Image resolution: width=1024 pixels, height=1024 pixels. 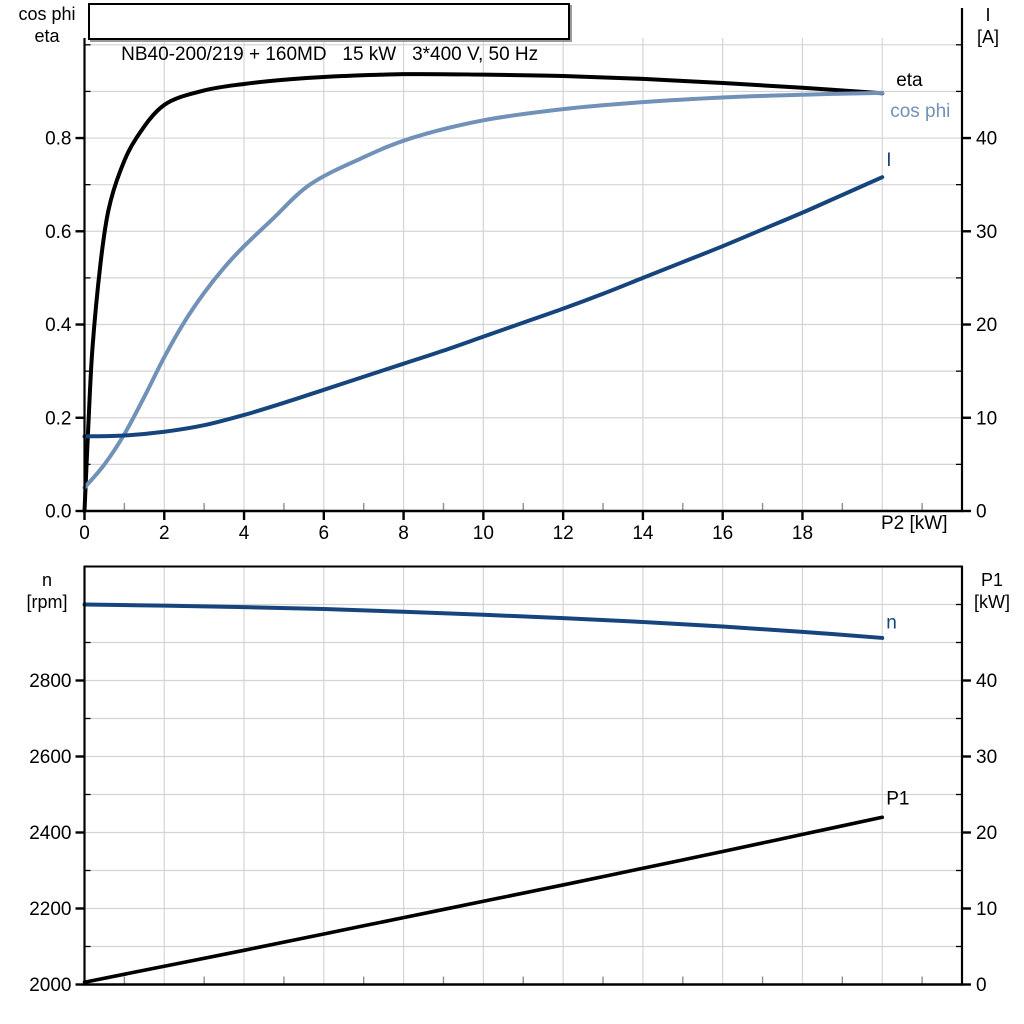 What do you see at coordinates (987, 37) in the screenshot?
I see `axis-title-current-unit: [A]` at bounding box center [987, 37].